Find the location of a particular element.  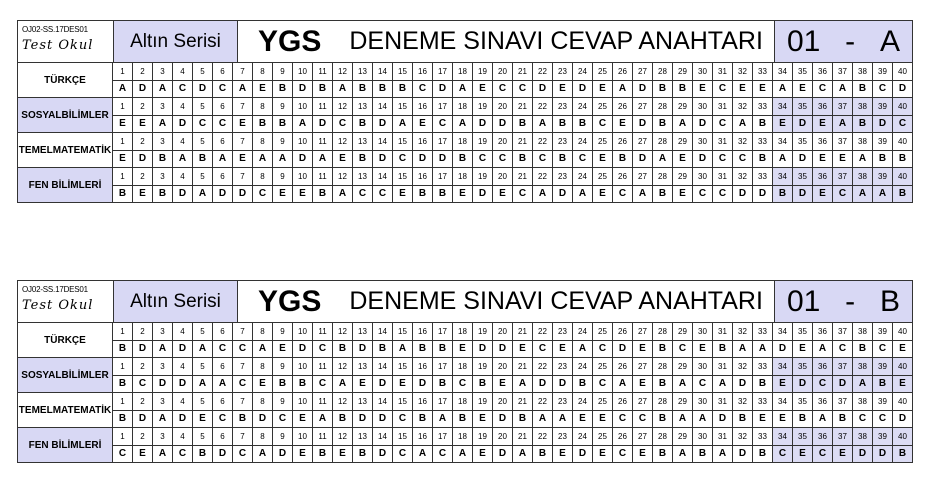

question-number: 4 is located at coordinates (183, 331).